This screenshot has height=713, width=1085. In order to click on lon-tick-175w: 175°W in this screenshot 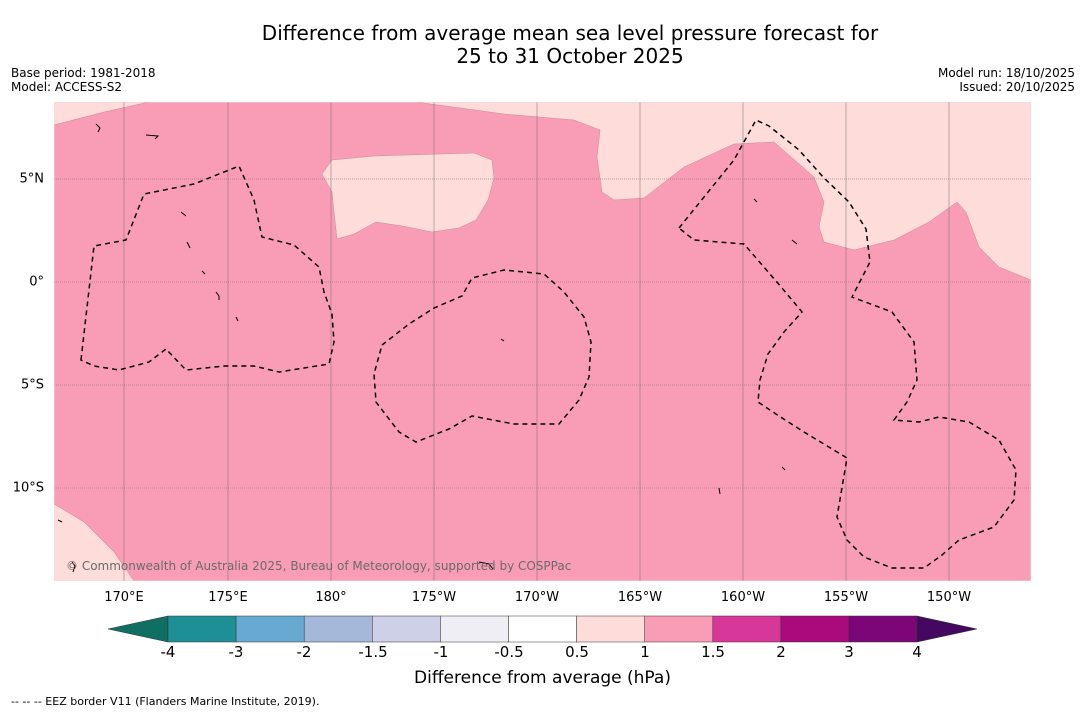, I will do `click(434, 597)`.